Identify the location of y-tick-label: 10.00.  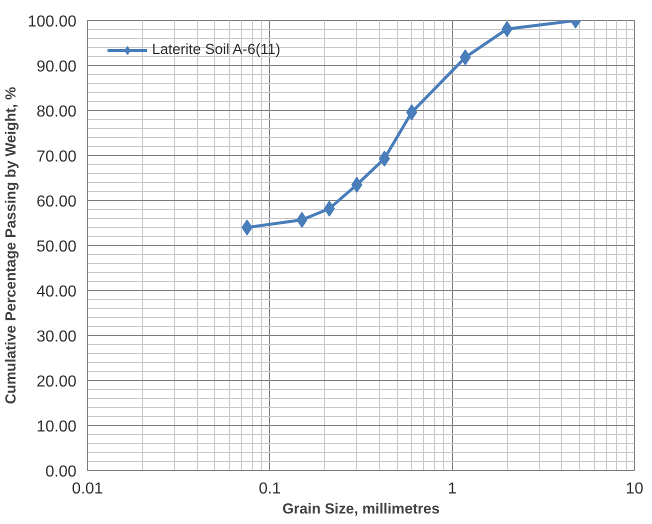
(56, 427).